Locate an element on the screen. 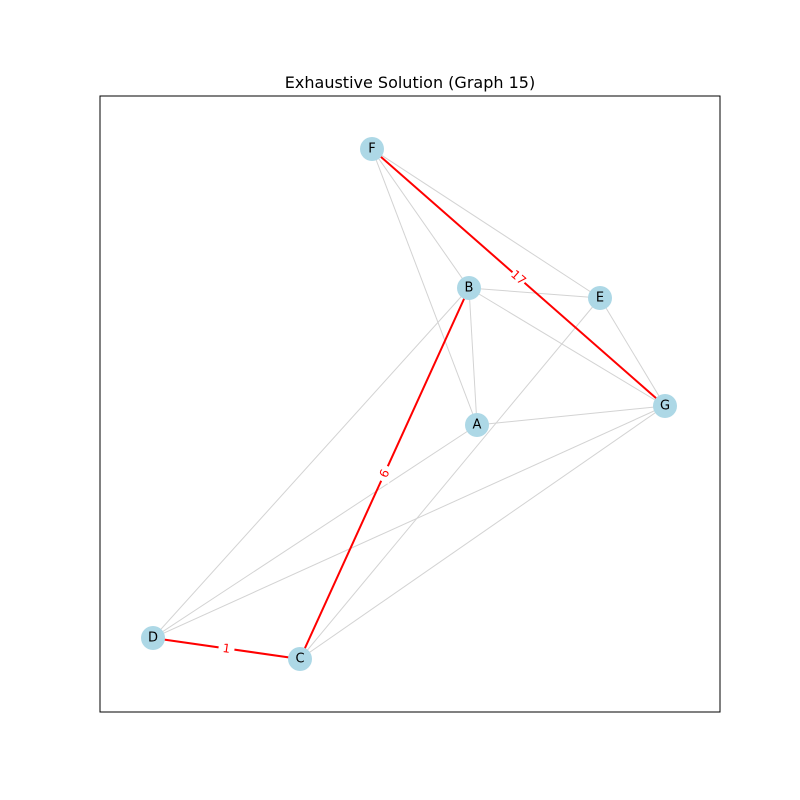  edge-weight-label-B-C: 6 is located at coordinates (384, 473).